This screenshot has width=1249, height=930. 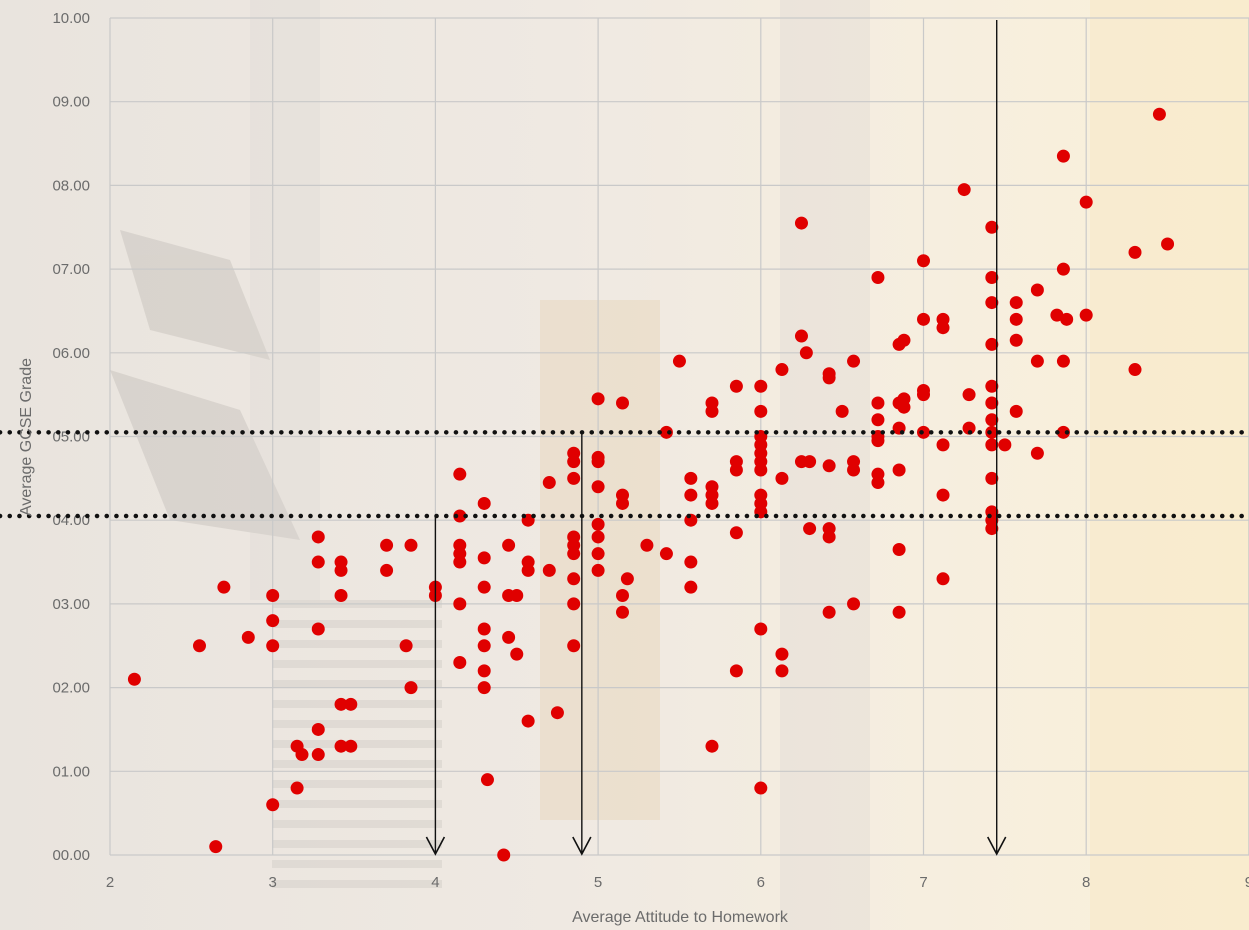 I want to click on x-tick-label: 4, so click(x=435, y=882).